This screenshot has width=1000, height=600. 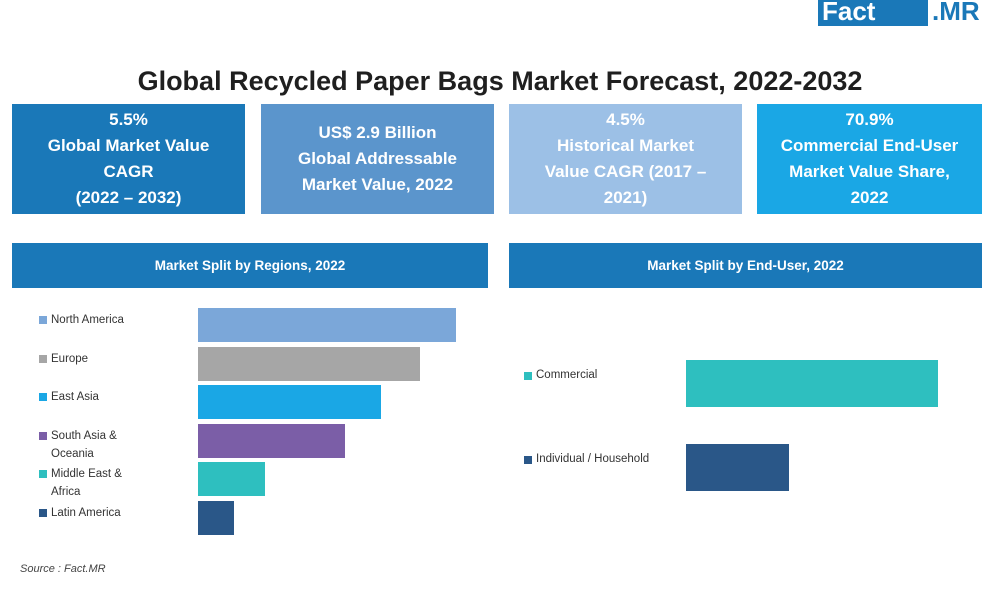 What do you see at coordinates (869, 119) in the screenshot?
I see `kpi-line: 70.9%` at bounding box center [869, 119].